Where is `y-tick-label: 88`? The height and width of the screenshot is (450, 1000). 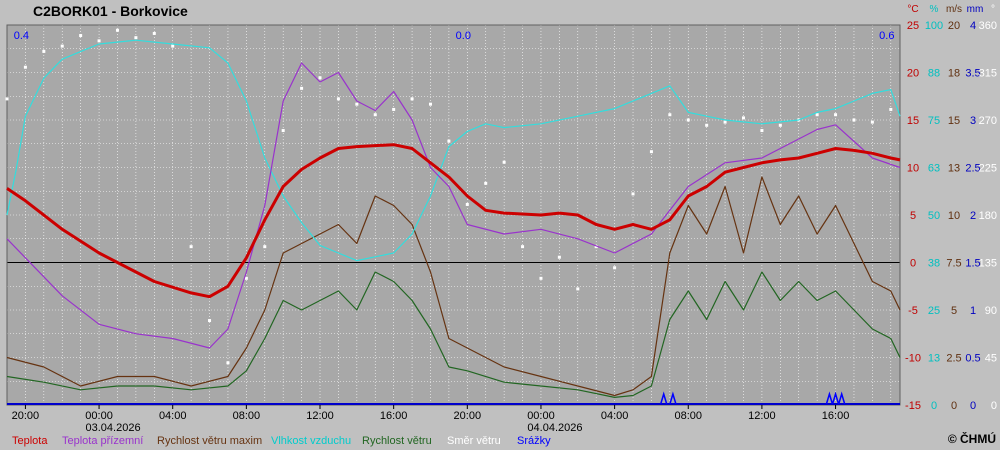 y-tick-label: 88 is located at coordinates (934, 74).